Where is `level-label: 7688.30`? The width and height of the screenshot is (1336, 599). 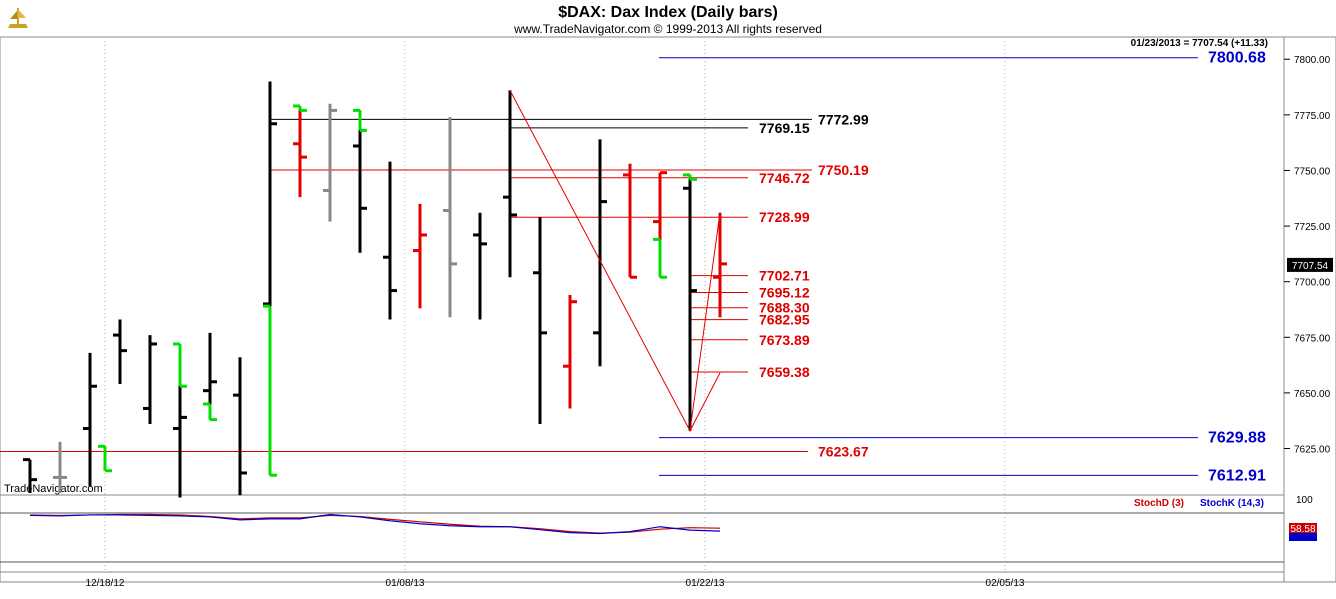
level-label: 7688.30 is located at coordinates (784, 308).